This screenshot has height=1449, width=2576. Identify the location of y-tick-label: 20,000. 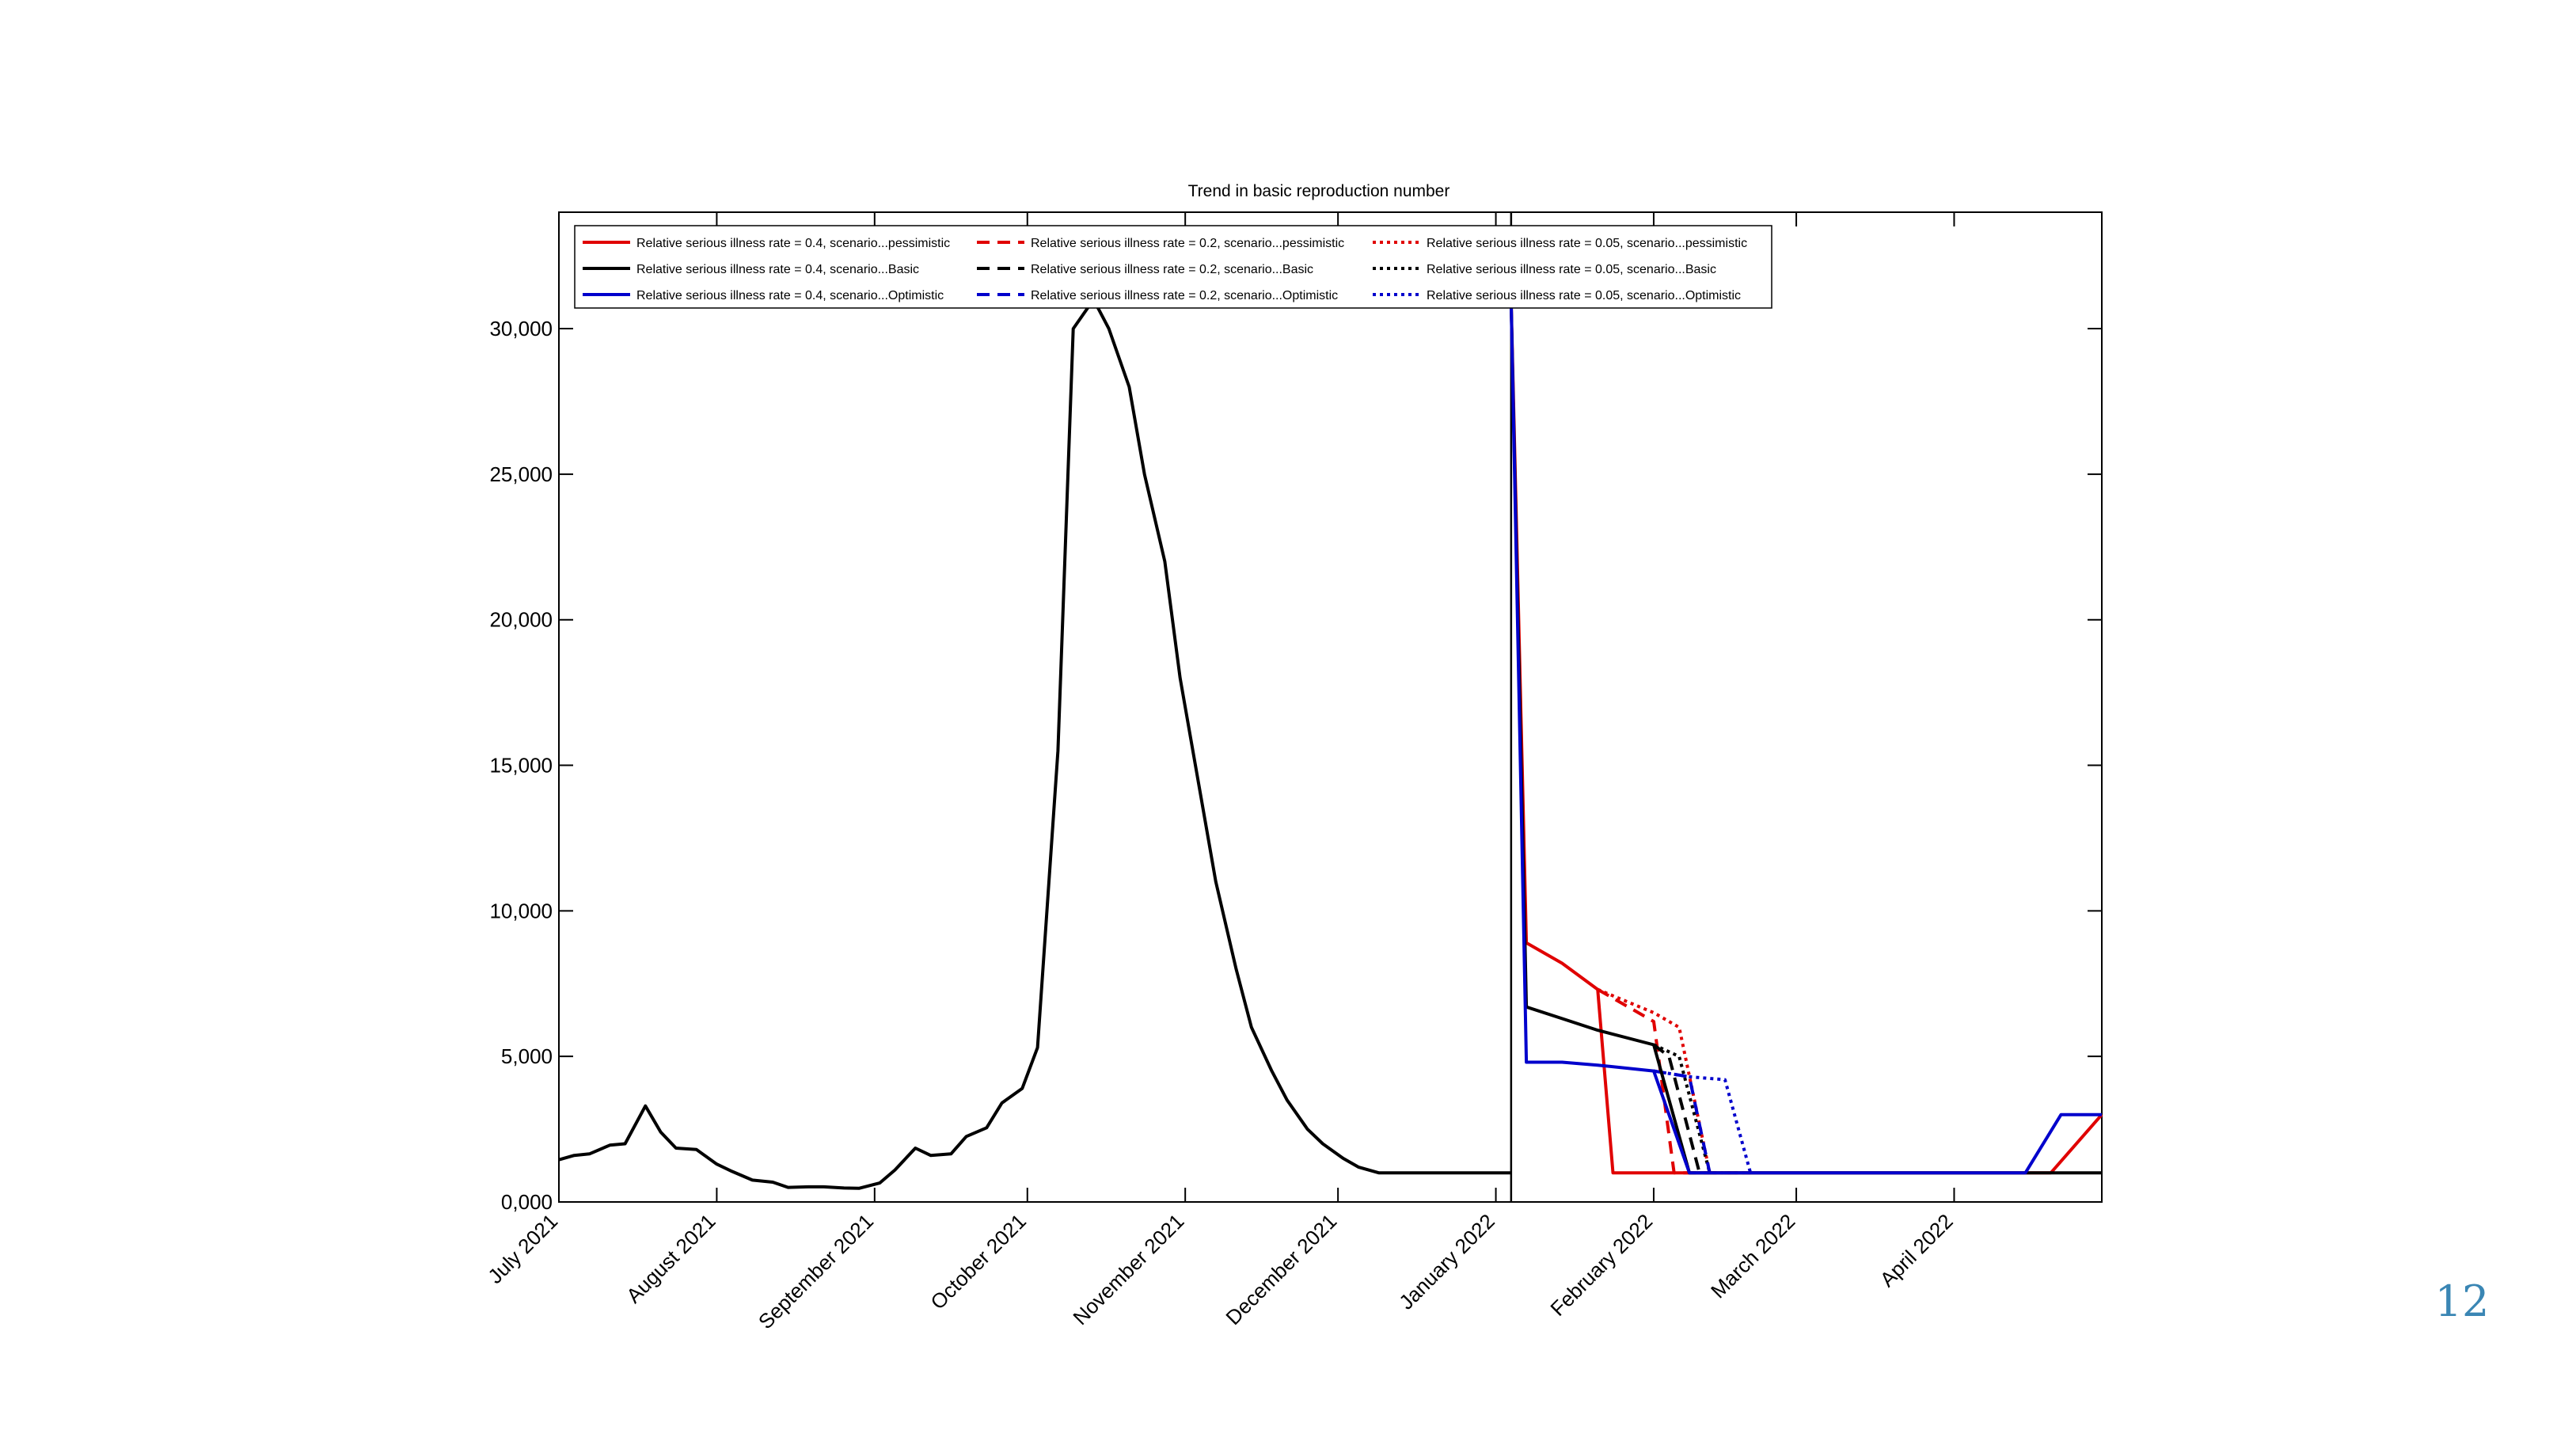
(521, 620).